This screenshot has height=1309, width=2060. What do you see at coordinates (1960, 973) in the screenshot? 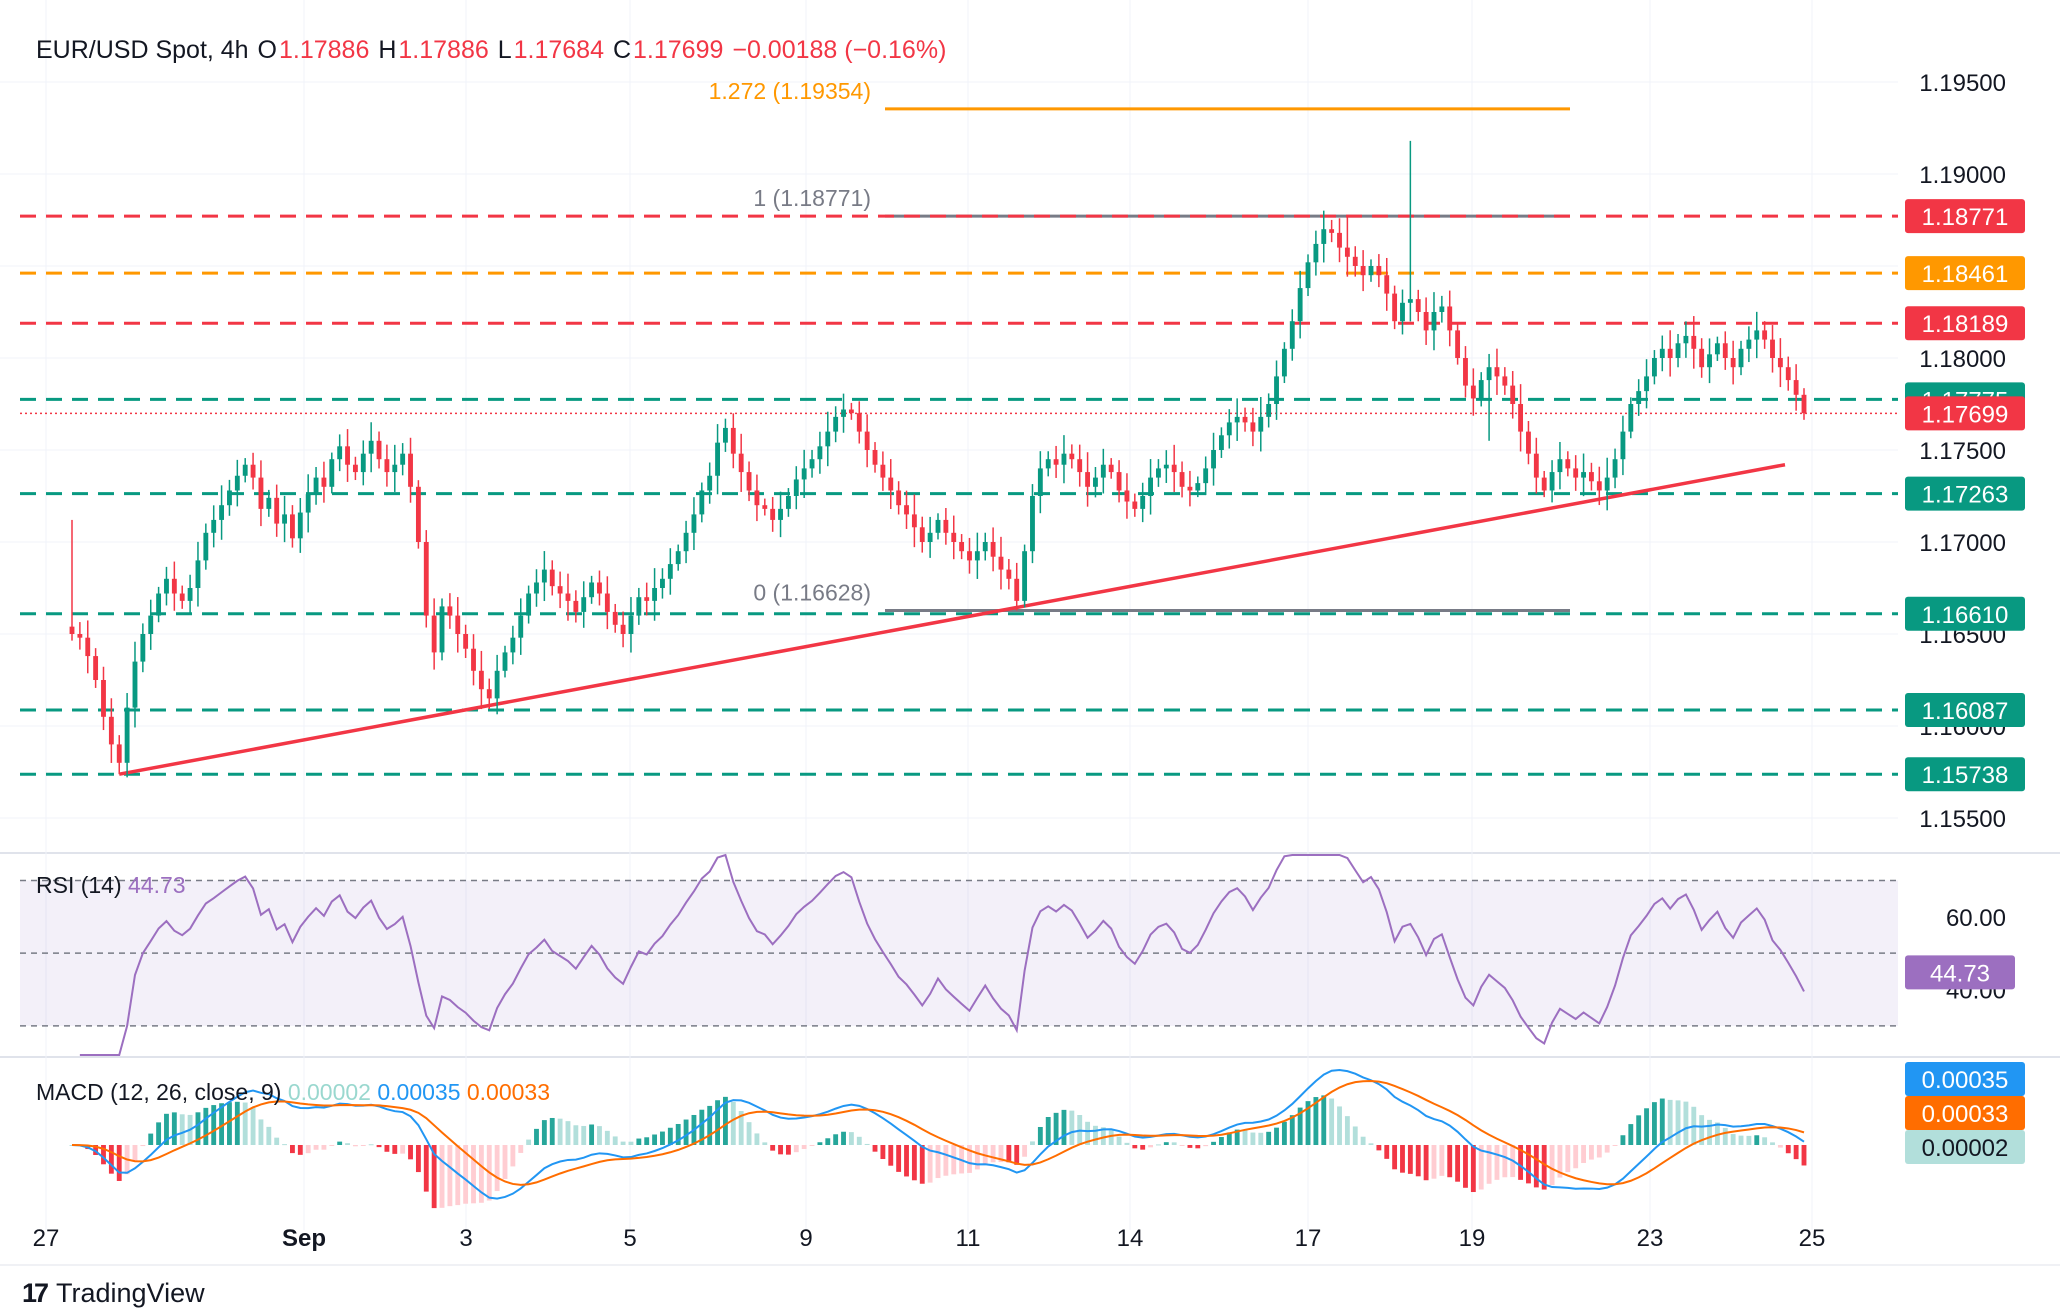
I see `rsi-badge-label: 44.73` at bounding box center [1960, 973].